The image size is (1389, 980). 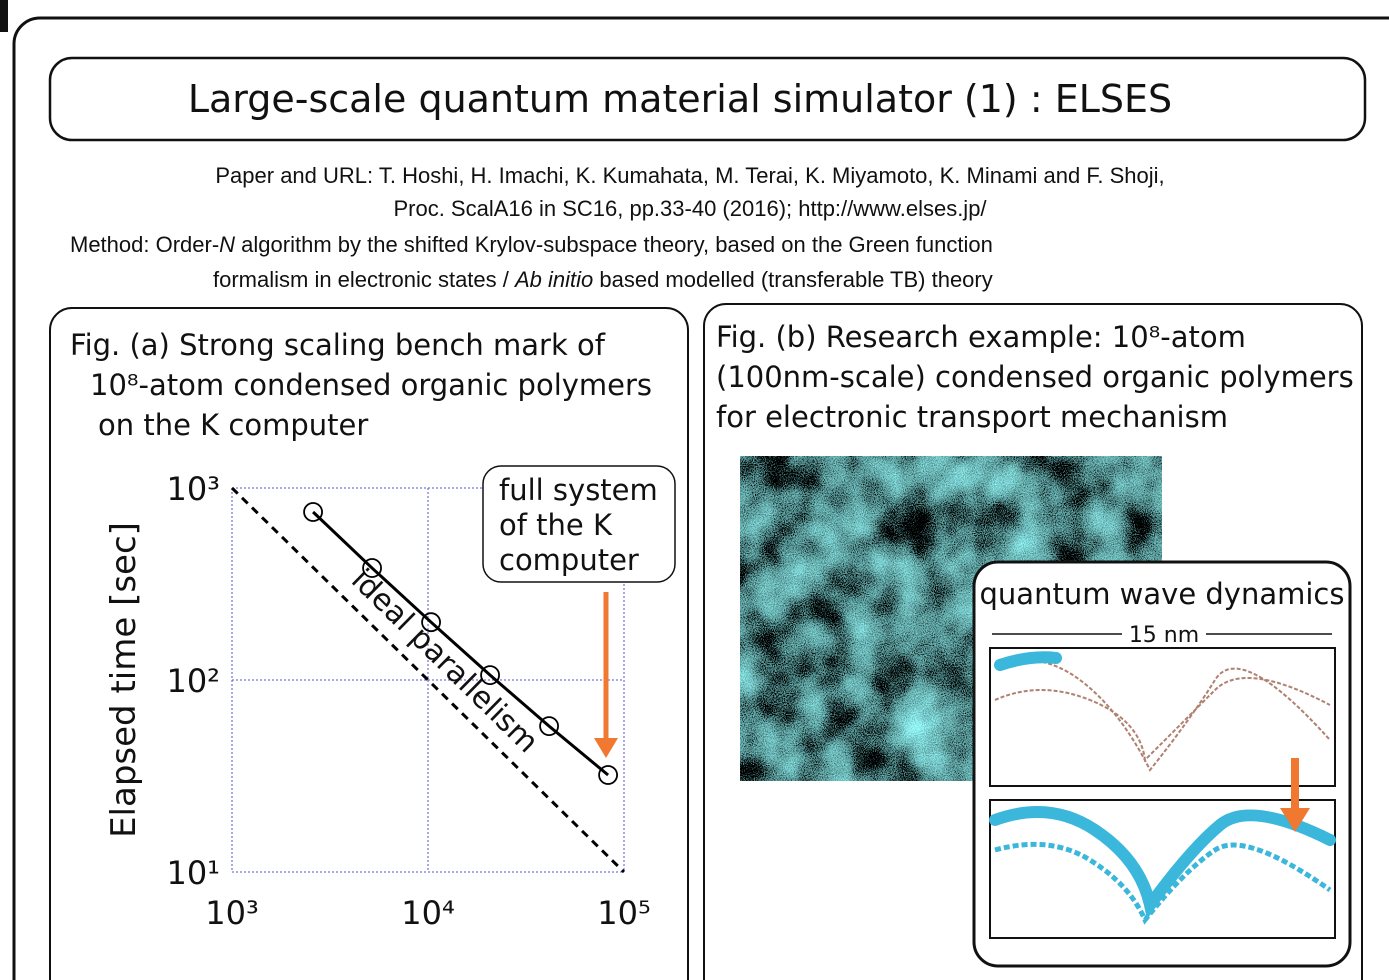 What do you see at coordinates (428, 913) in the screenshot?
I see `x-tick-label: 10⁴` at bounding box center [428, 913].